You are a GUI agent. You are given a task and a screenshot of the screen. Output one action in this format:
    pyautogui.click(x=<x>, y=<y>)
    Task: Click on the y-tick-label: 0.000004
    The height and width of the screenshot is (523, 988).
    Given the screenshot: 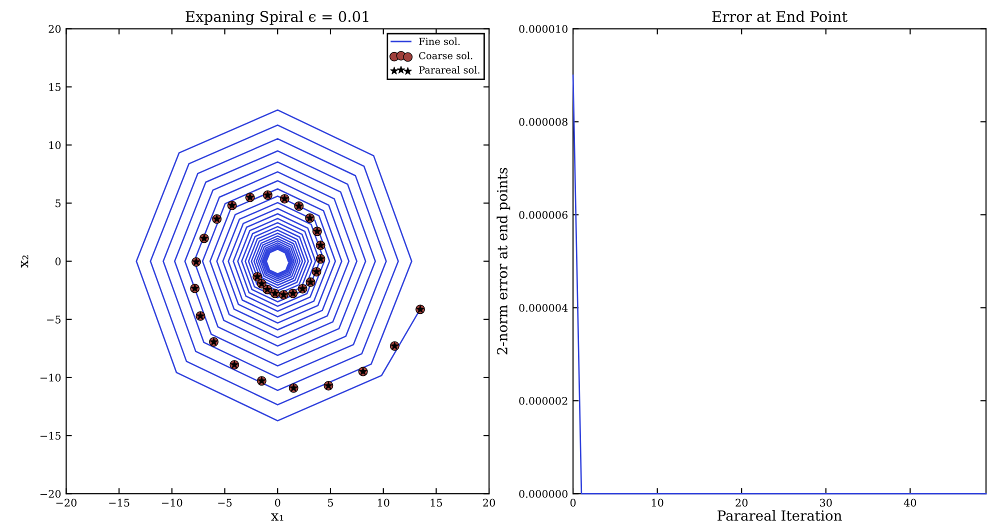 What is the action you would take?
    pyautogui.click(x=543, y=308)
    